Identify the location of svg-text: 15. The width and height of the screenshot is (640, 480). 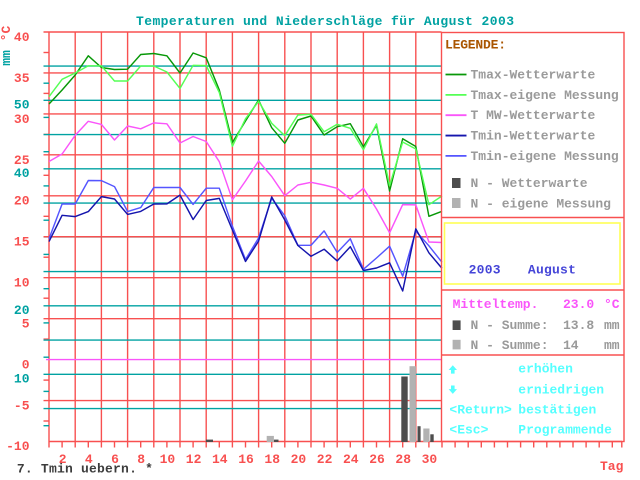
(22, 242).